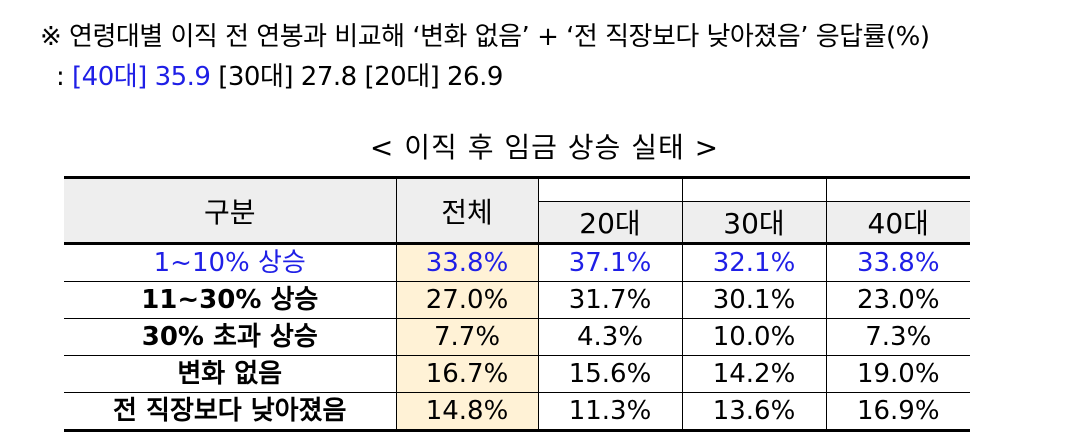 The height and width of the screenshot is (446, 1089). Describe the element at coordinates (230, 337) in the screenshot. I see `row-label: 30% 초과 상승` at that location.